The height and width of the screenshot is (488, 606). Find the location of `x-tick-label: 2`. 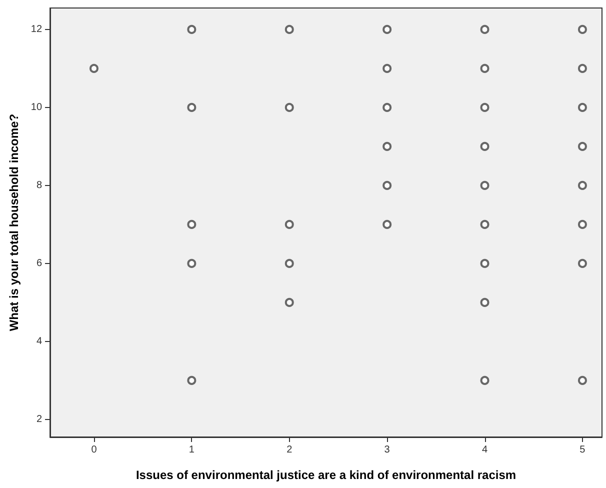

x-tick-label: 2 is located at coordinates (289, 450).